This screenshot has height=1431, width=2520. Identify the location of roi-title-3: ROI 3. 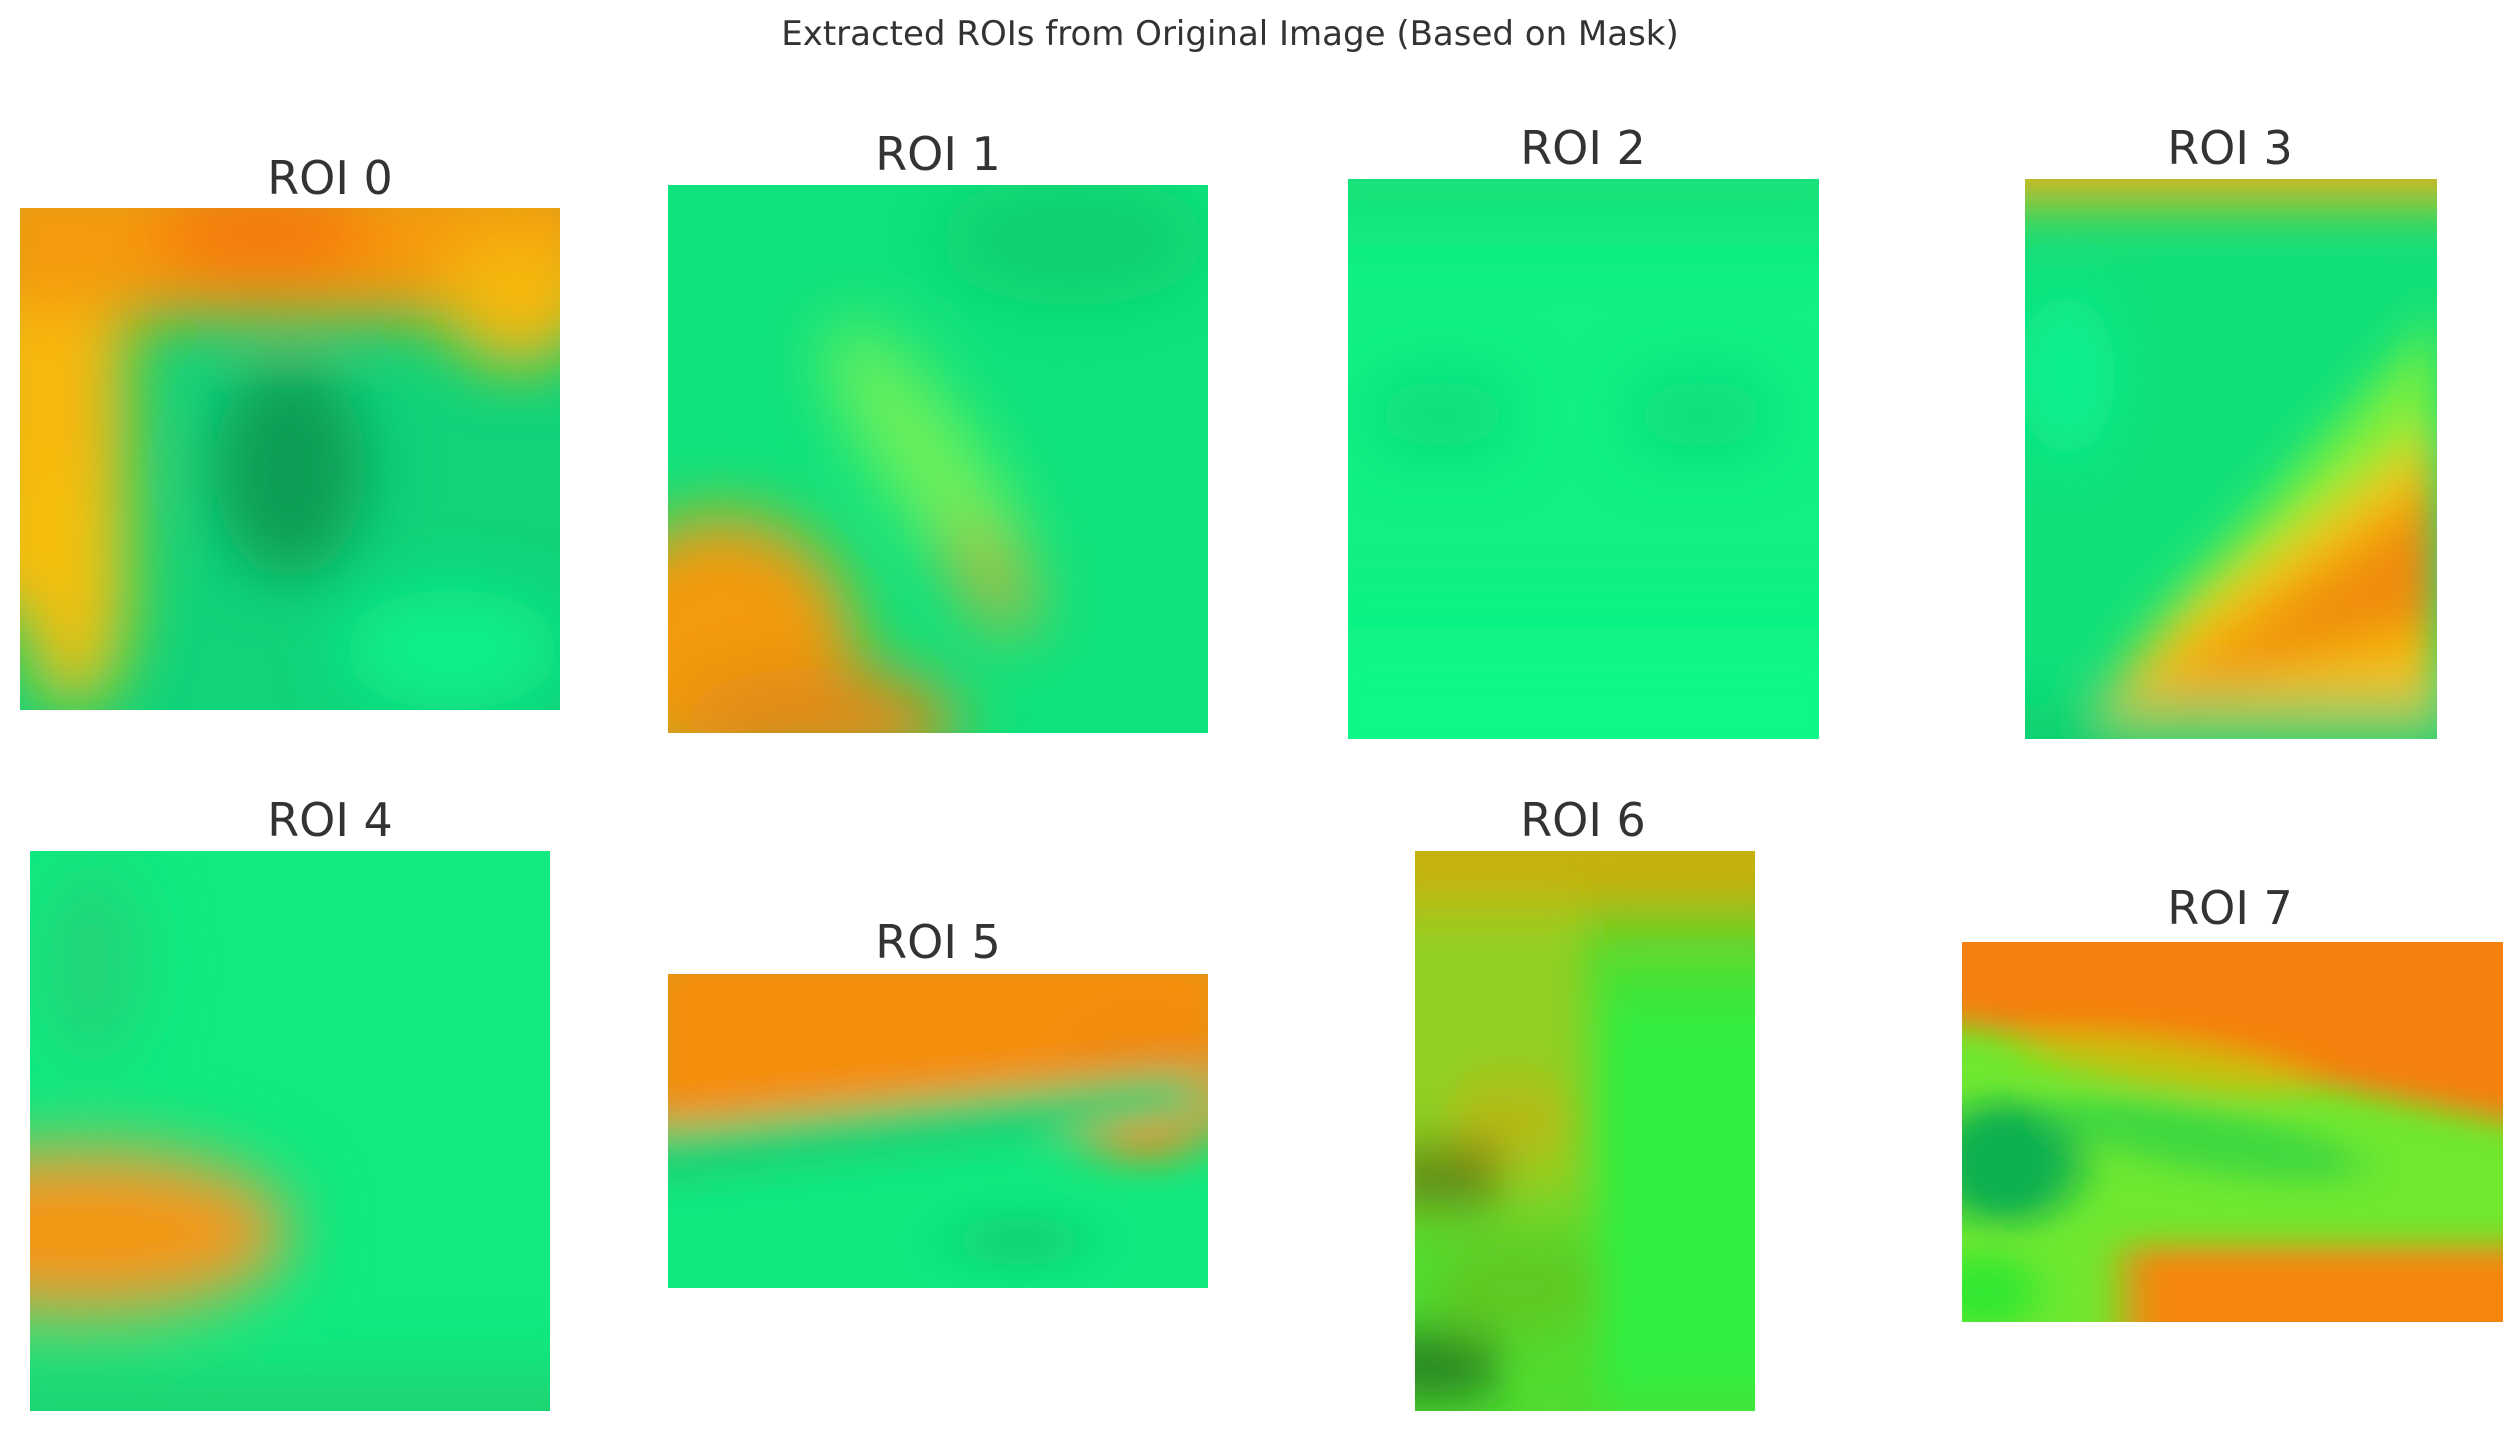
(2230, 148).